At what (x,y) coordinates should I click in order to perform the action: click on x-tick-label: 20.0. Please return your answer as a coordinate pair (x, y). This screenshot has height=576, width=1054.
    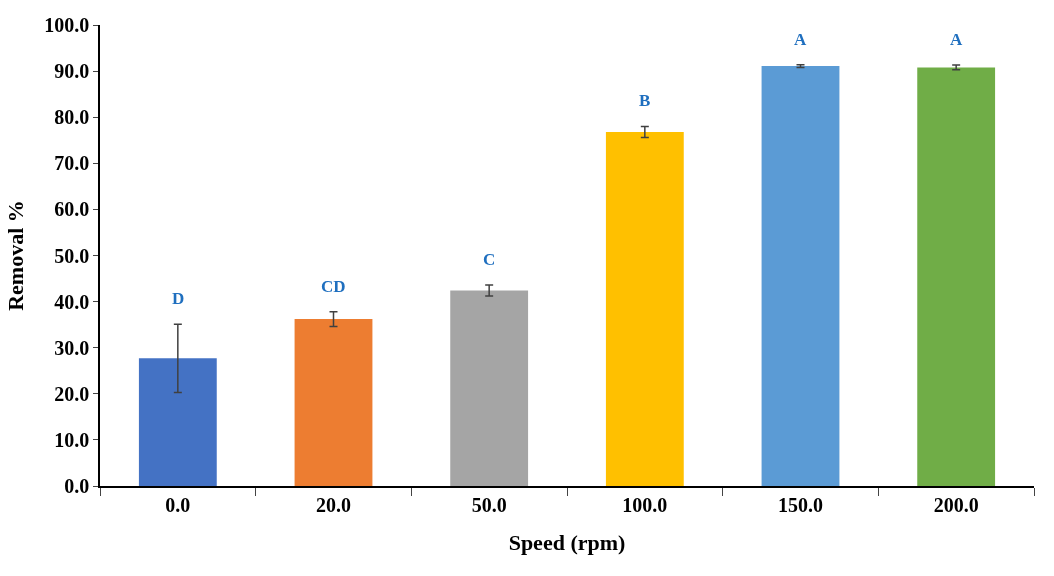
    Looking at the image, I should click on (333, 504).